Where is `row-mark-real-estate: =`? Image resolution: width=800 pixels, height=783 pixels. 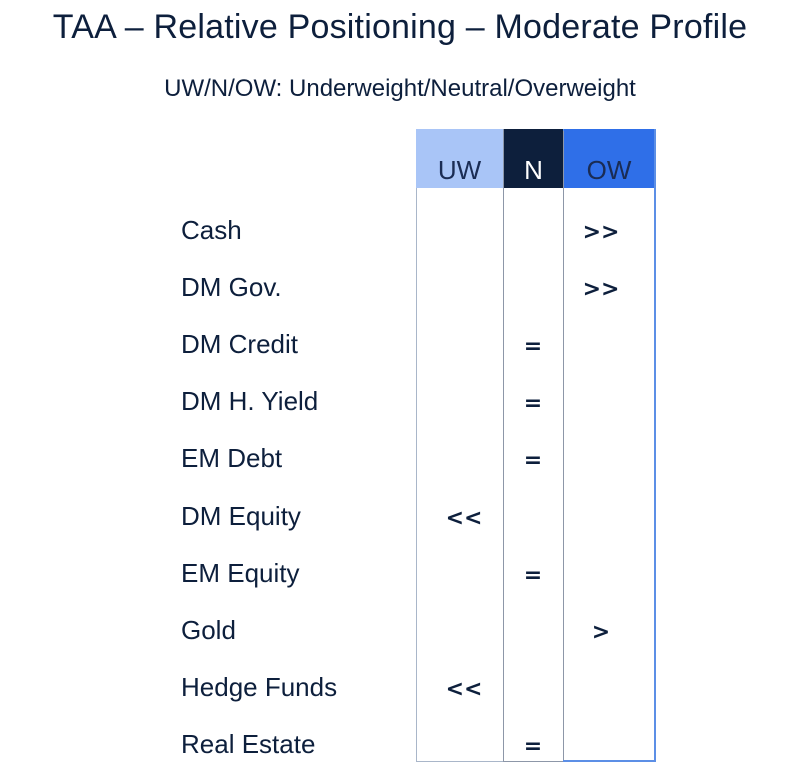
row-mark-real-estate: = is located at coordinates (533, 746).